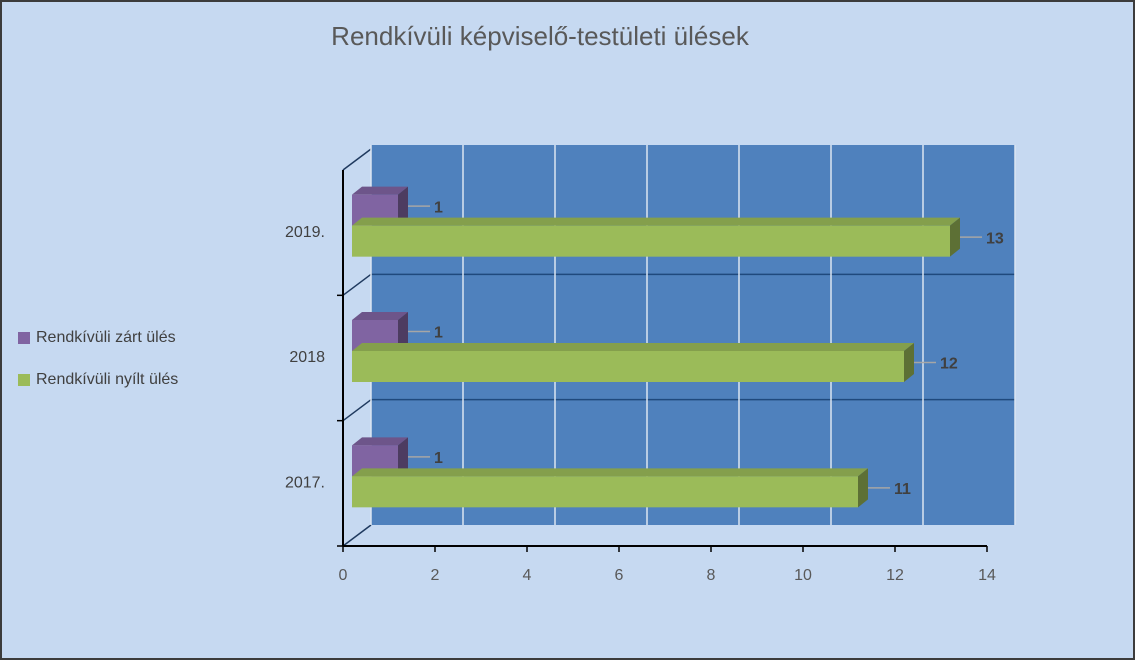 This screenshot has height=660, width=1135. What do you see at coordinates (902, 489) in the screenshot?
I see `data-label: 11` at bounding box center [902, 489].